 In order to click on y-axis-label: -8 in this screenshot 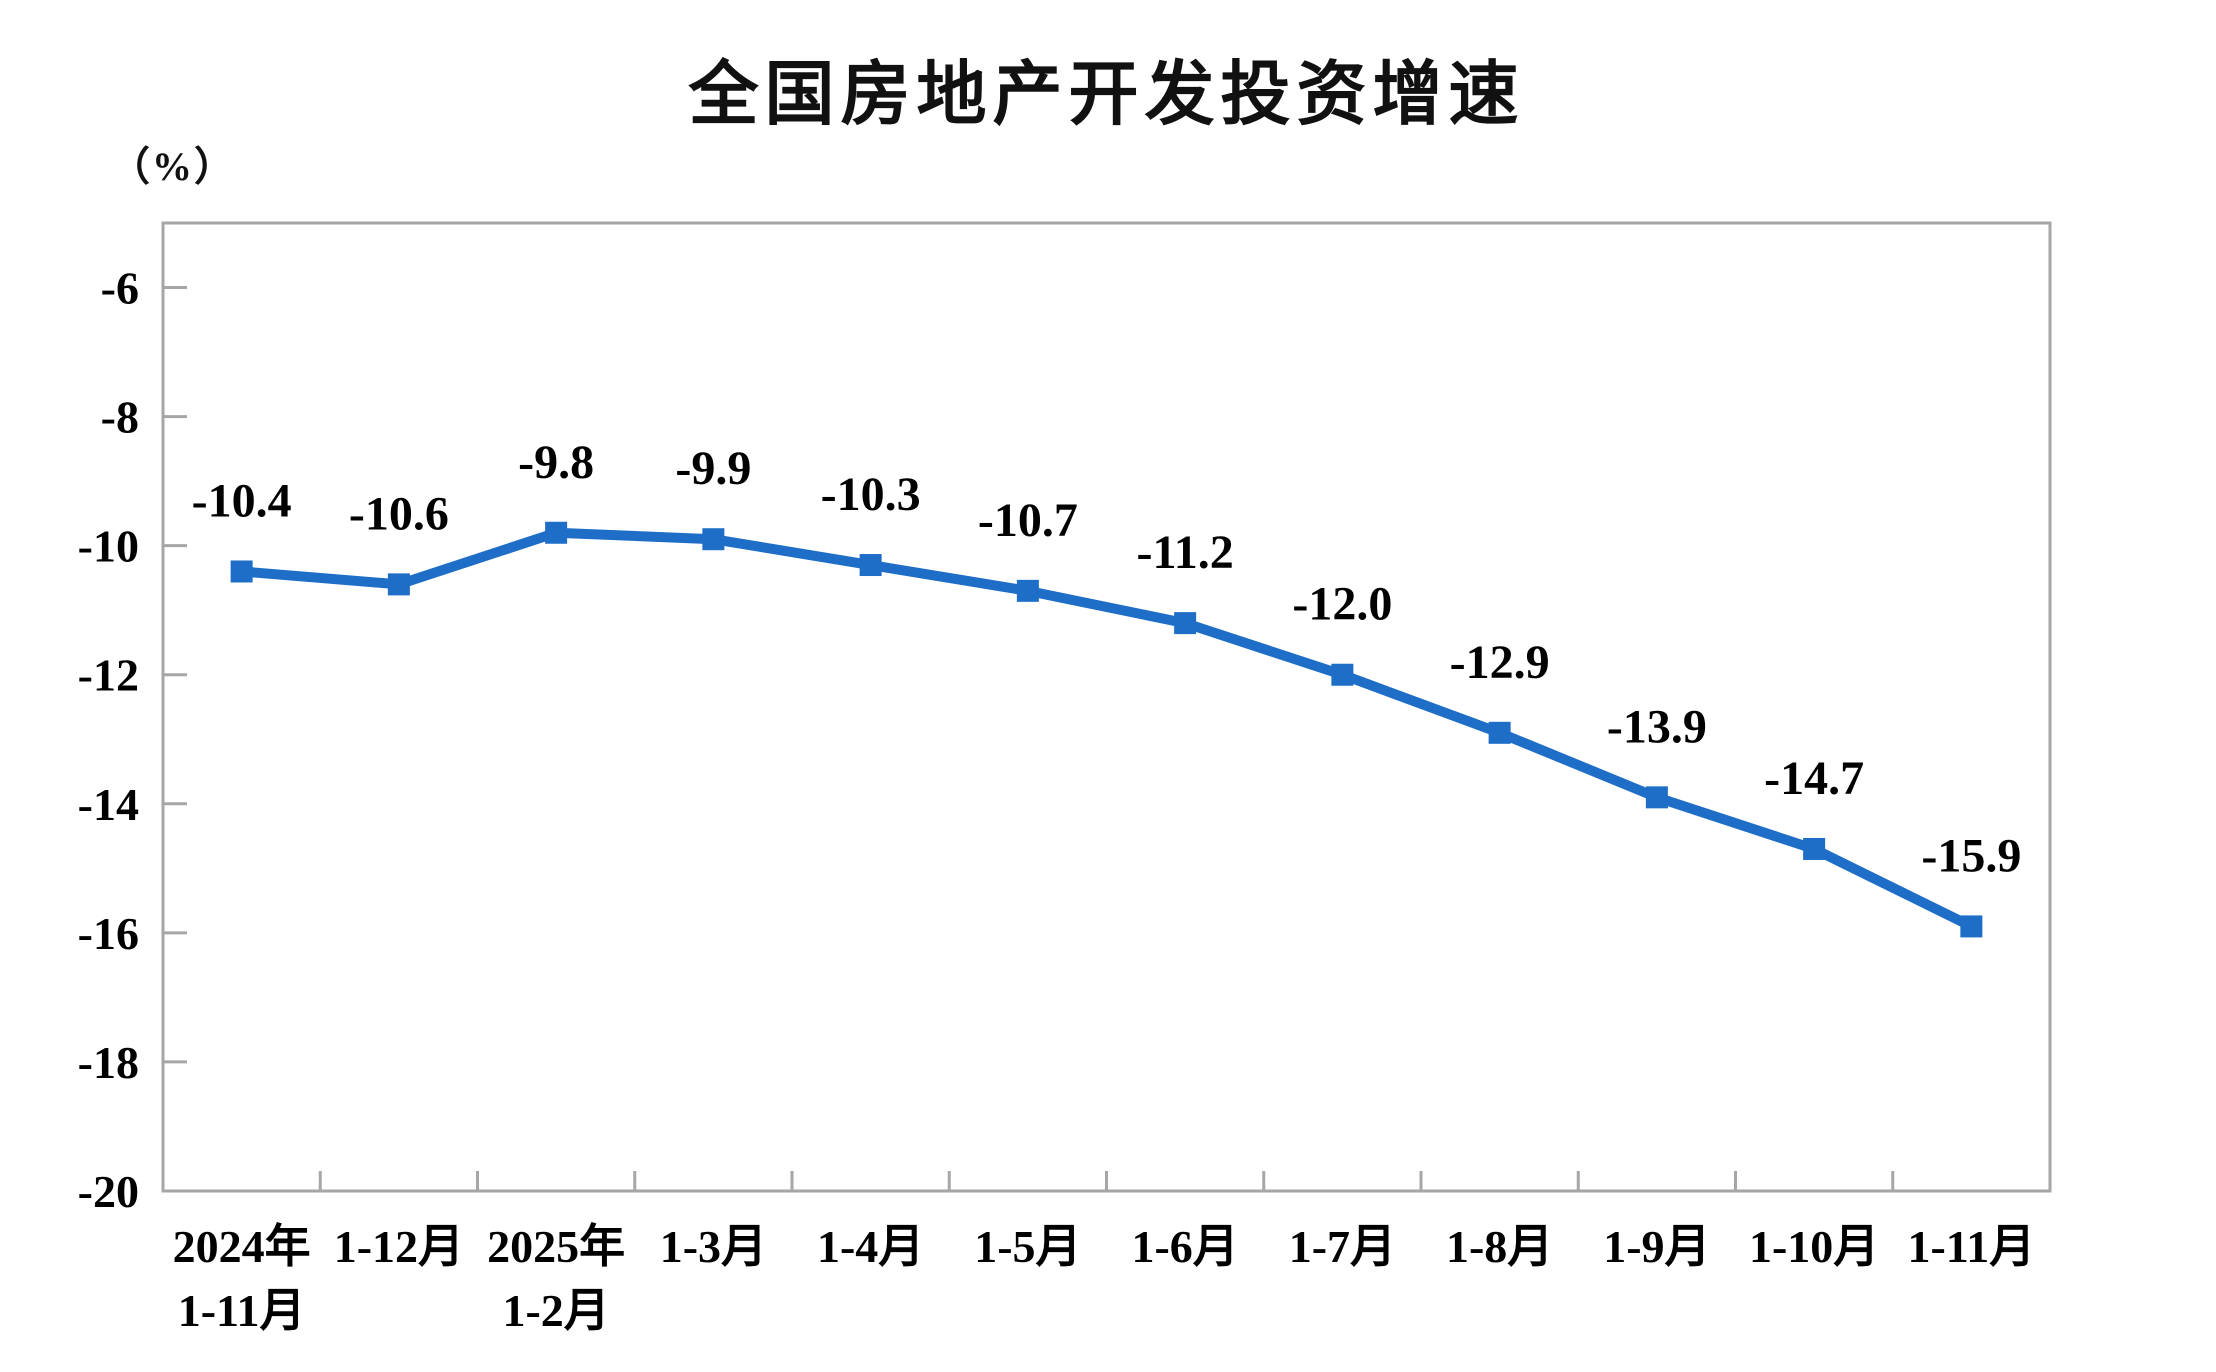, I will do `click(120, 417)`.